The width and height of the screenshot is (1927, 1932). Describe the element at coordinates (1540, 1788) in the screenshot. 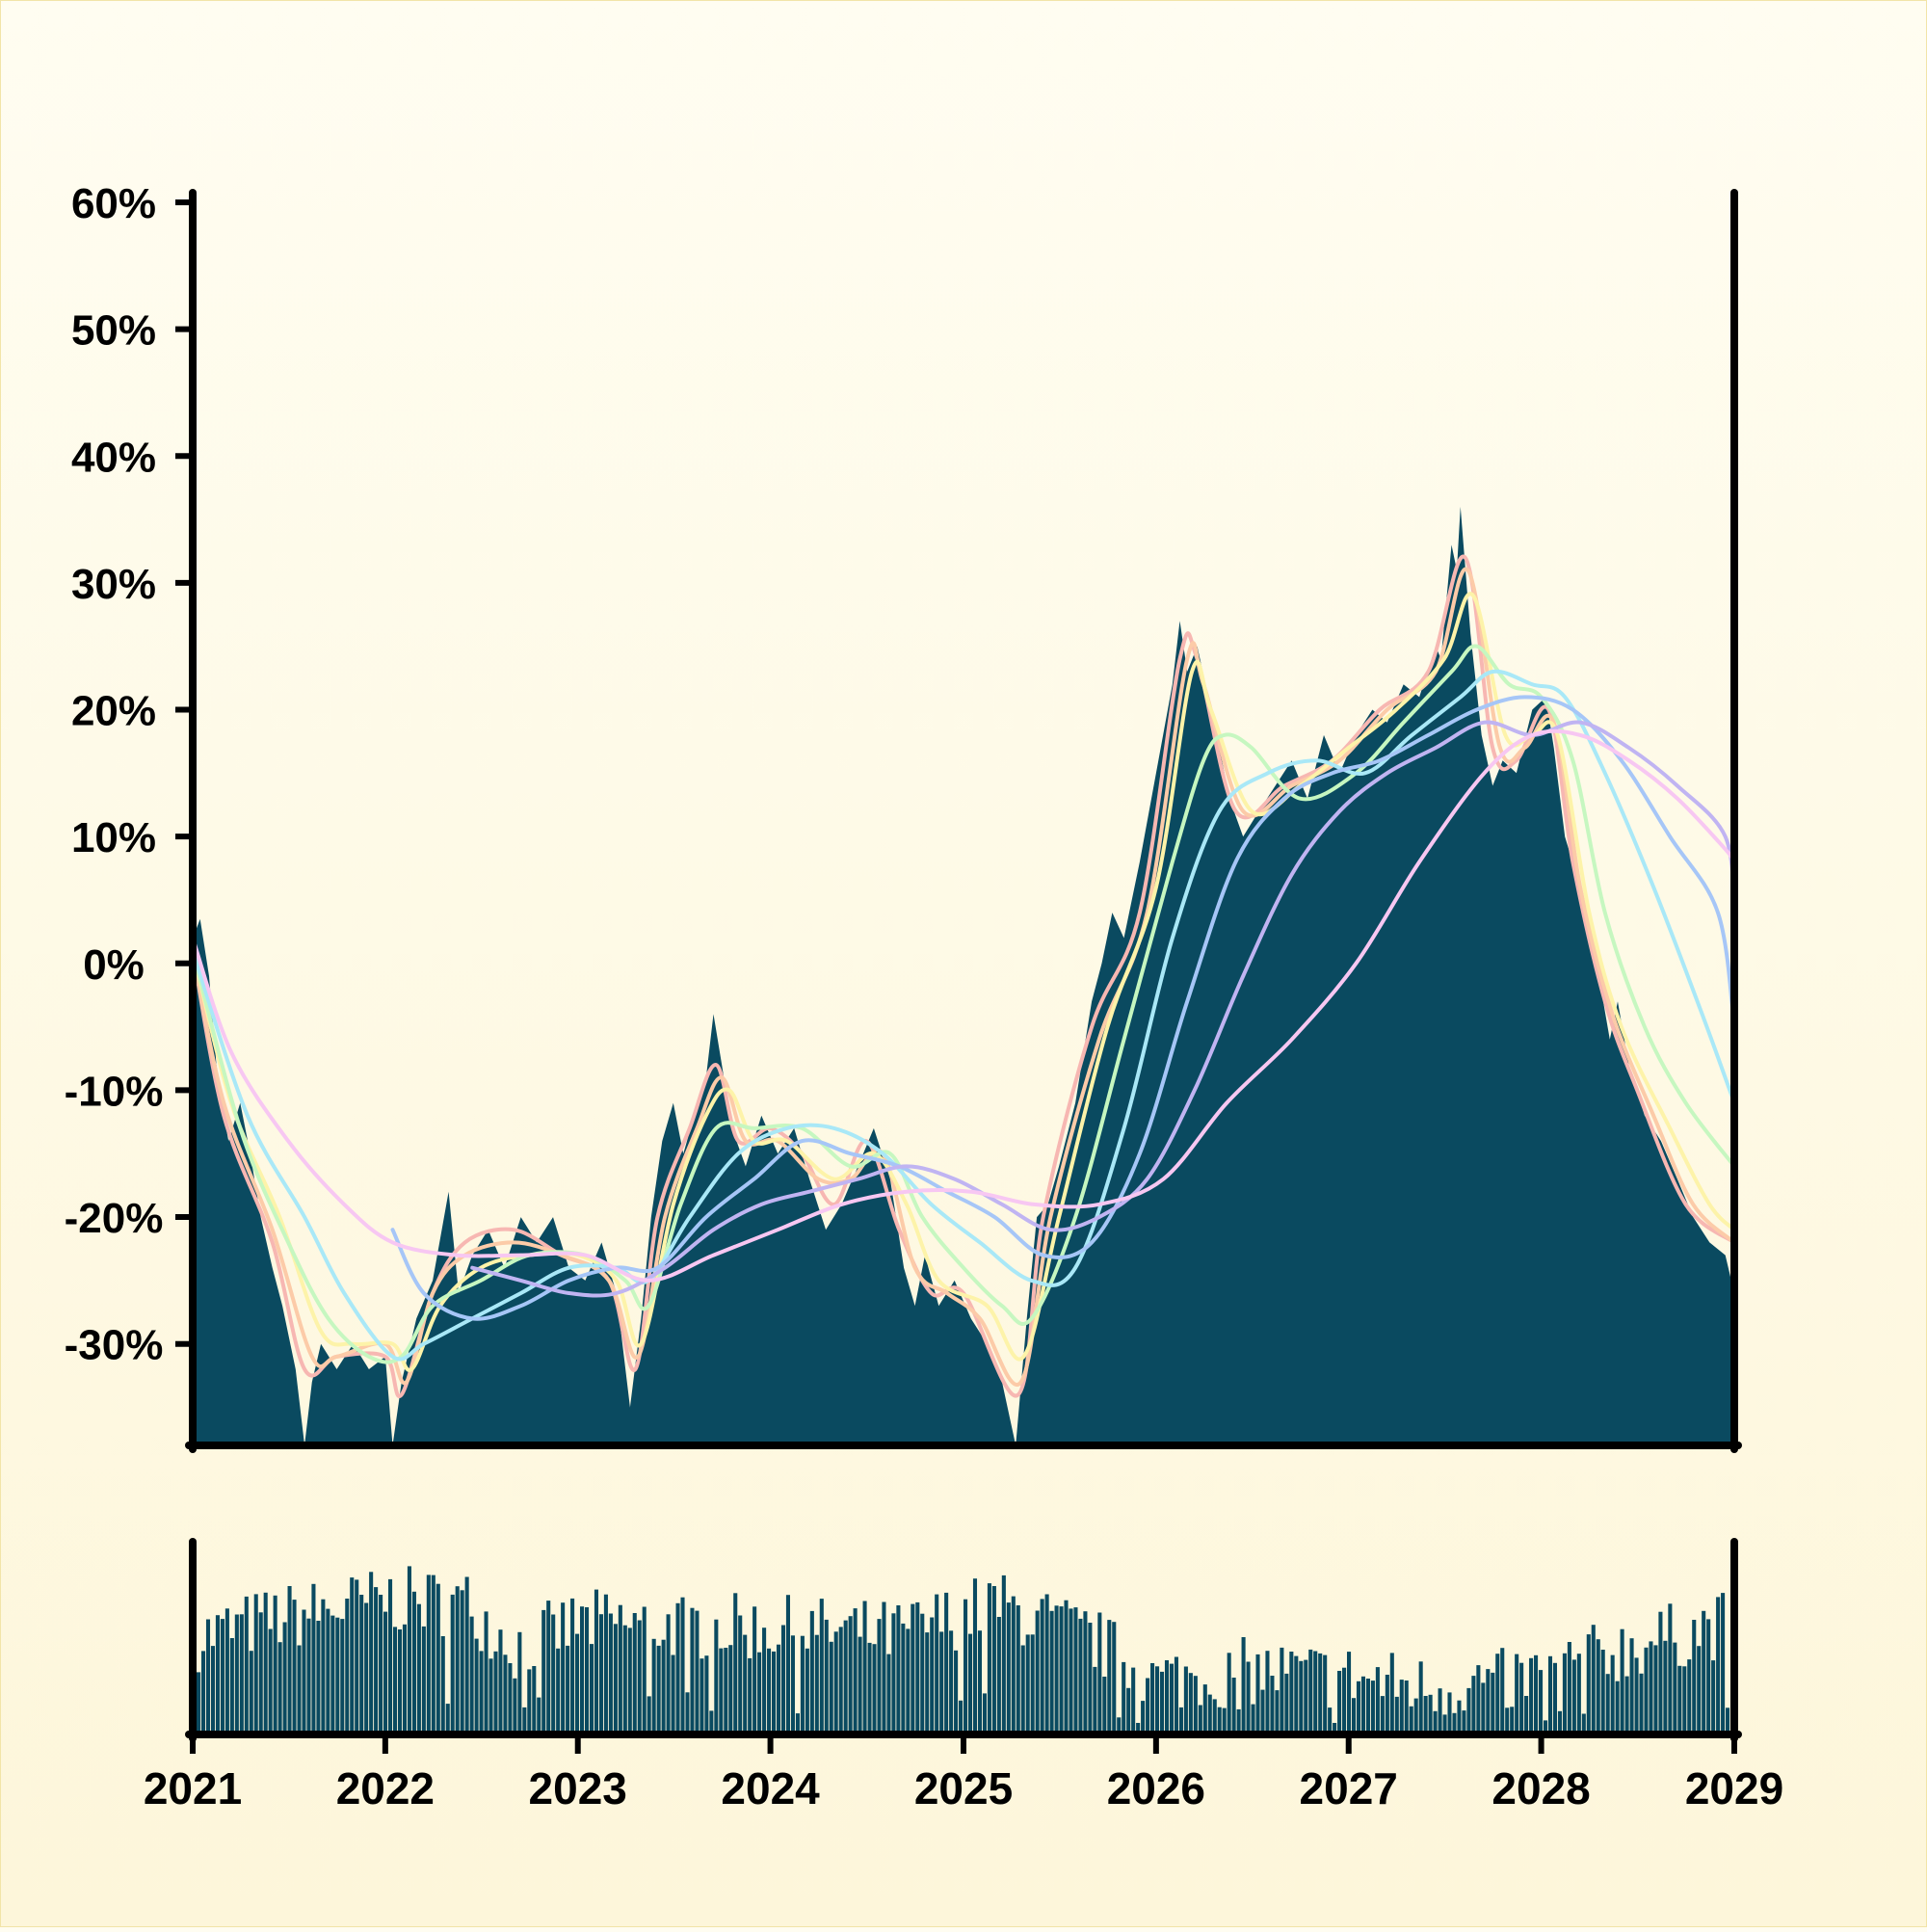

I see `x-tick-label: 2028` at that location.